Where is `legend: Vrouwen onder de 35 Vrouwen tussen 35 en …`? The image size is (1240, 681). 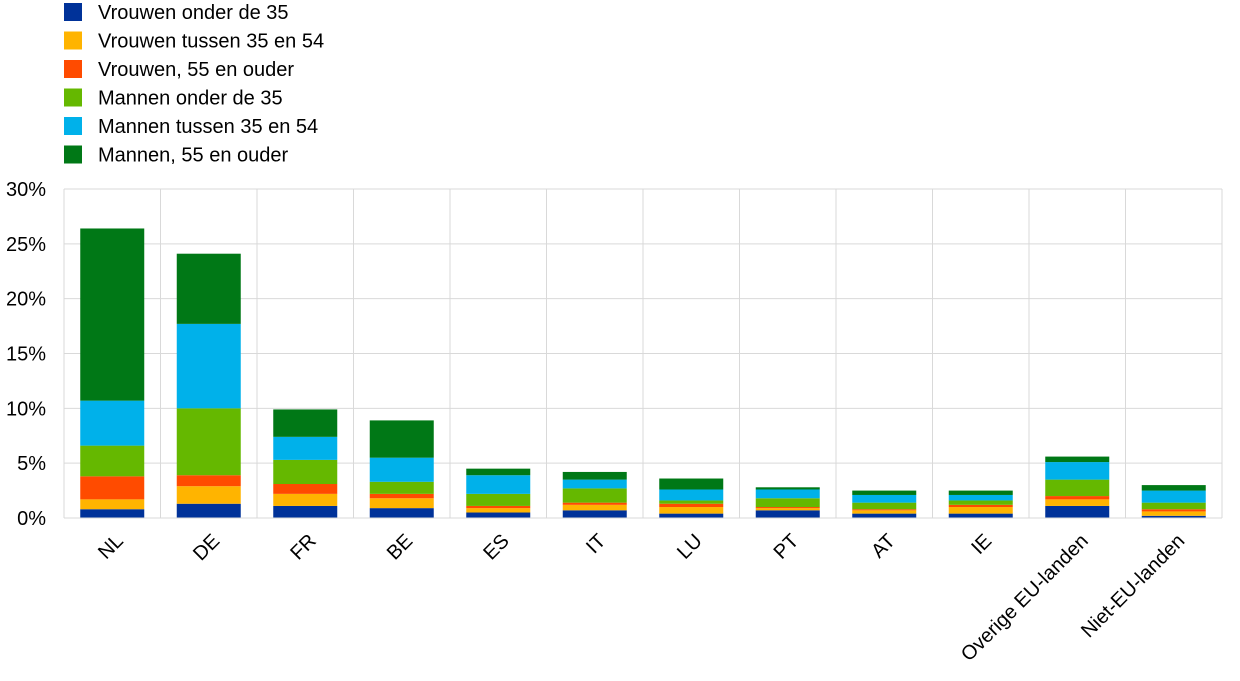
legend: Vrouwen onder de 35 Vrouwen tussen 35 en … is located at coordinates (194, 84).